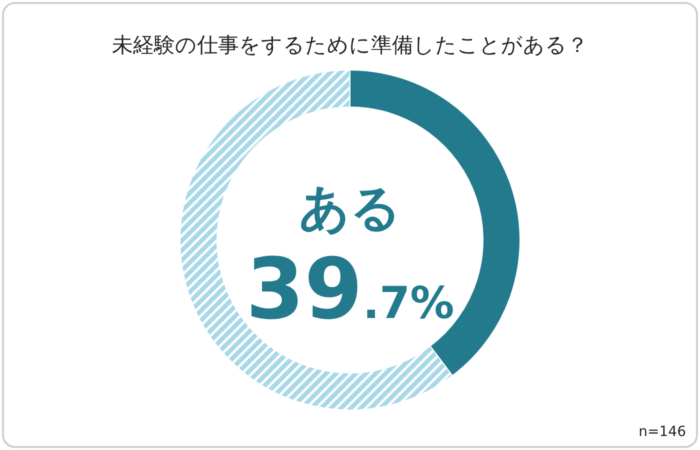  Describe the element at coordinates (350, 45) in the screenshot. I see `chart-title: 未経験の仕事をするために準備したことがある？` at that location.